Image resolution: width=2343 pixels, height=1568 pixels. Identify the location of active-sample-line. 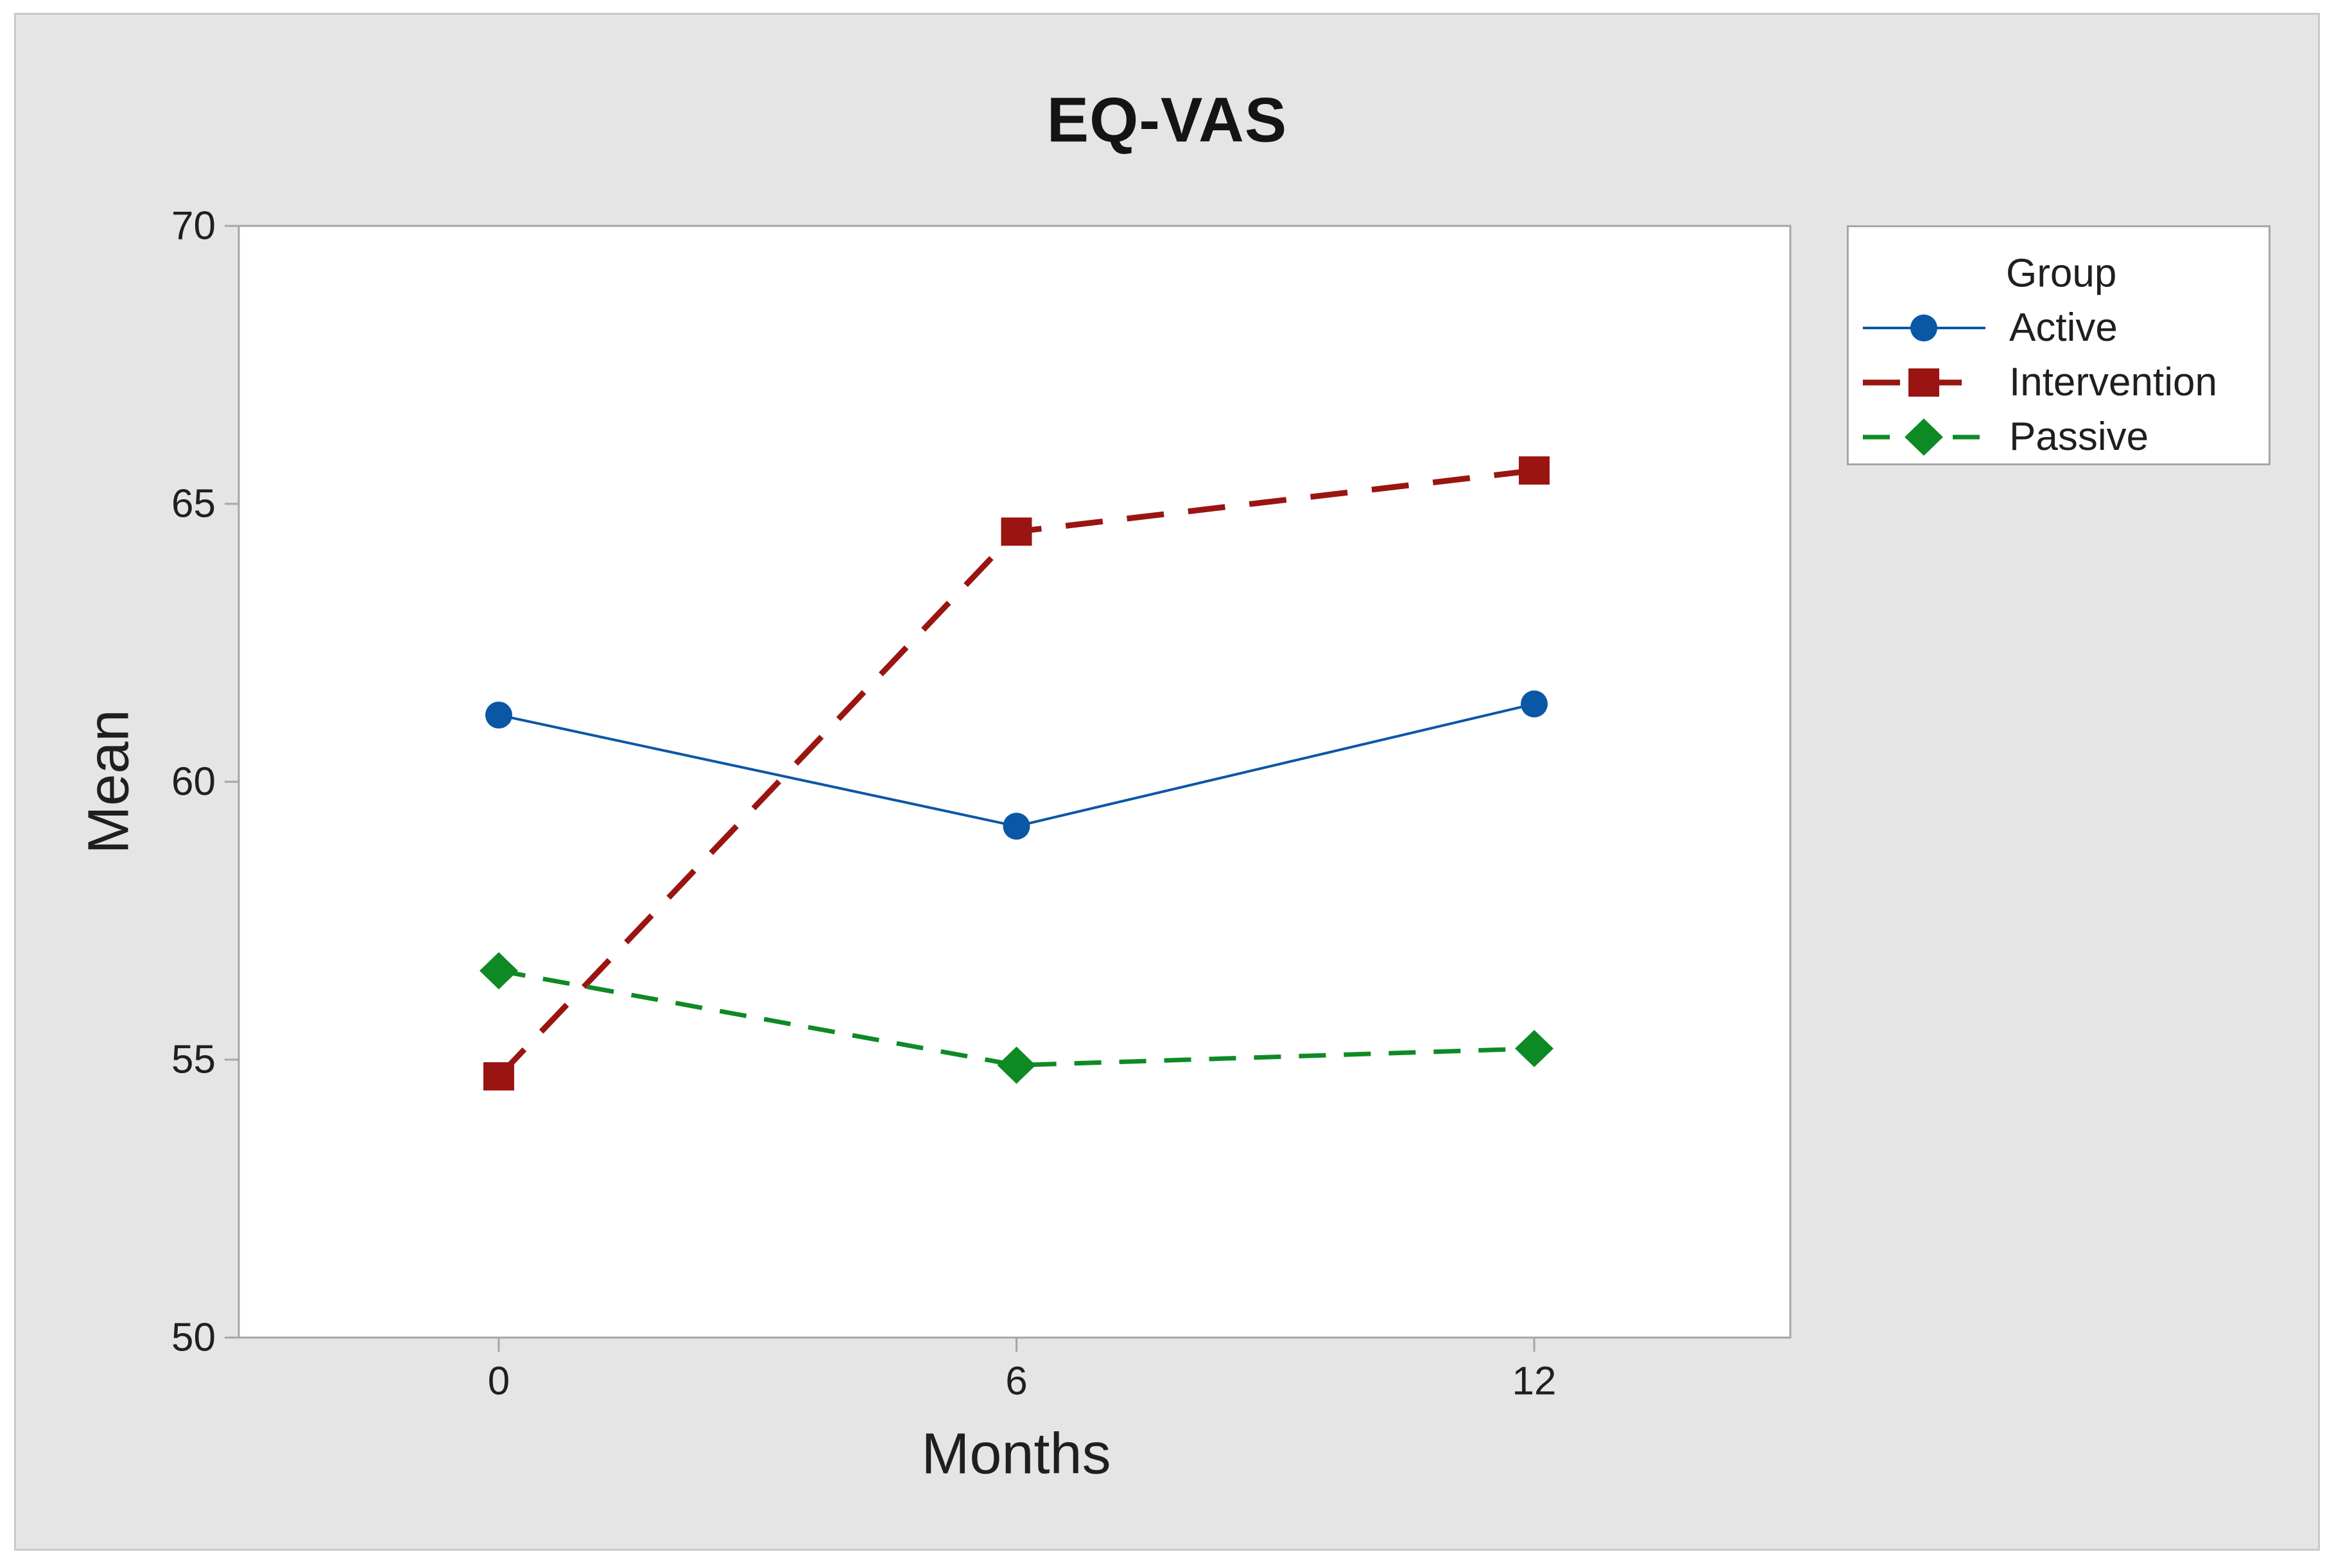
(1924, 327).